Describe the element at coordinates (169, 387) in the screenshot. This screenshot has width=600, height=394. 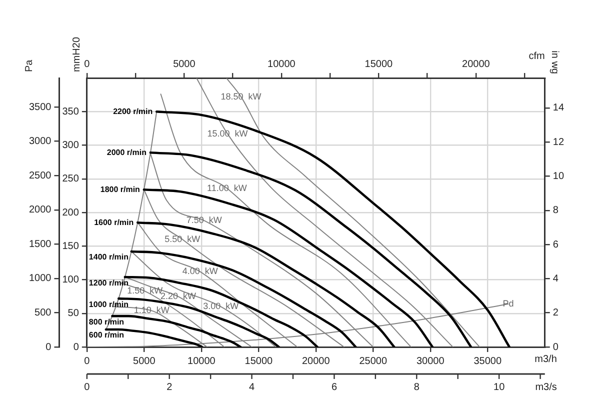
I see `text: 2` at that location.